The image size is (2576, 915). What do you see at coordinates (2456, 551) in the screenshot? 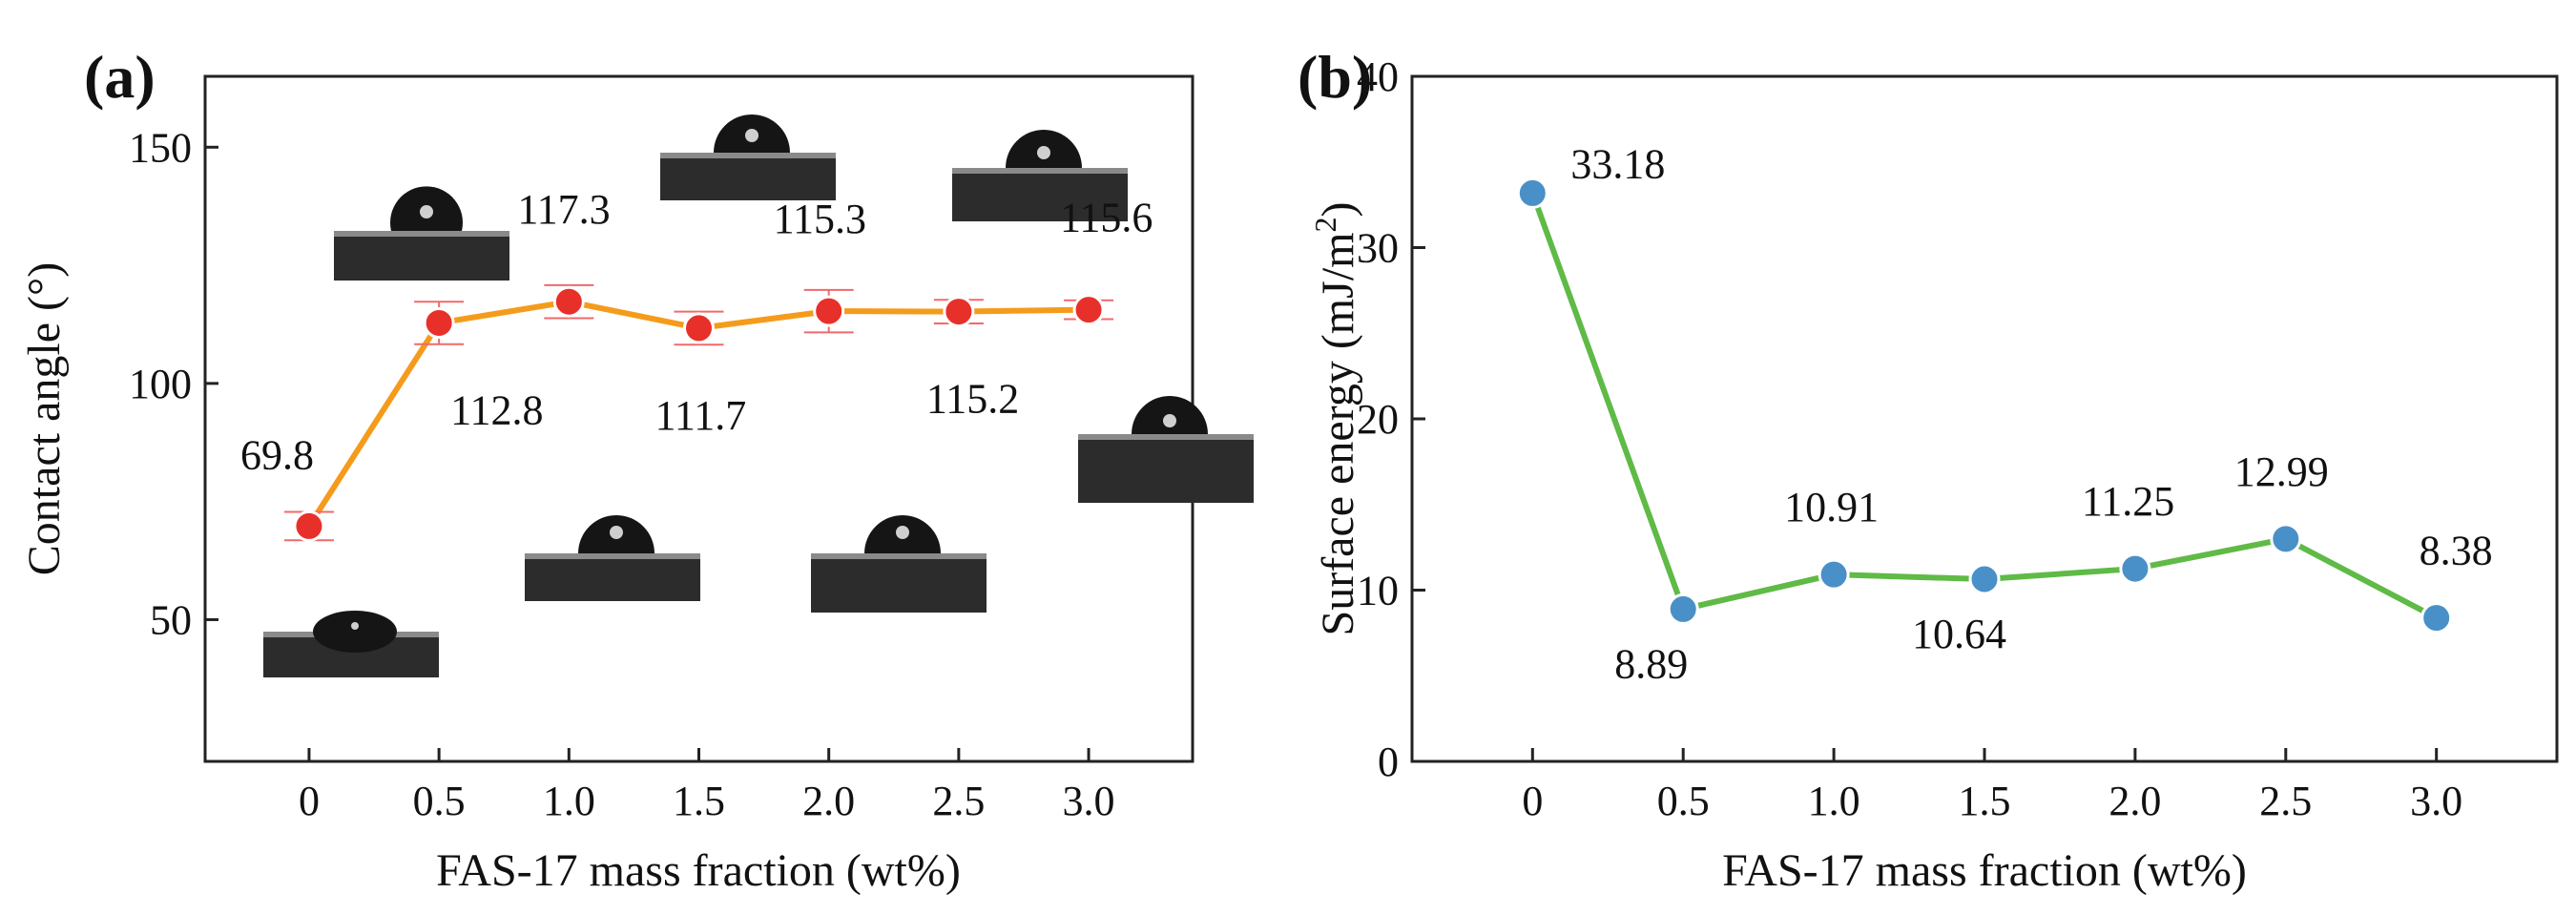
I see `data-label-b-6: 8.38` at bounding box center [2456, 551].